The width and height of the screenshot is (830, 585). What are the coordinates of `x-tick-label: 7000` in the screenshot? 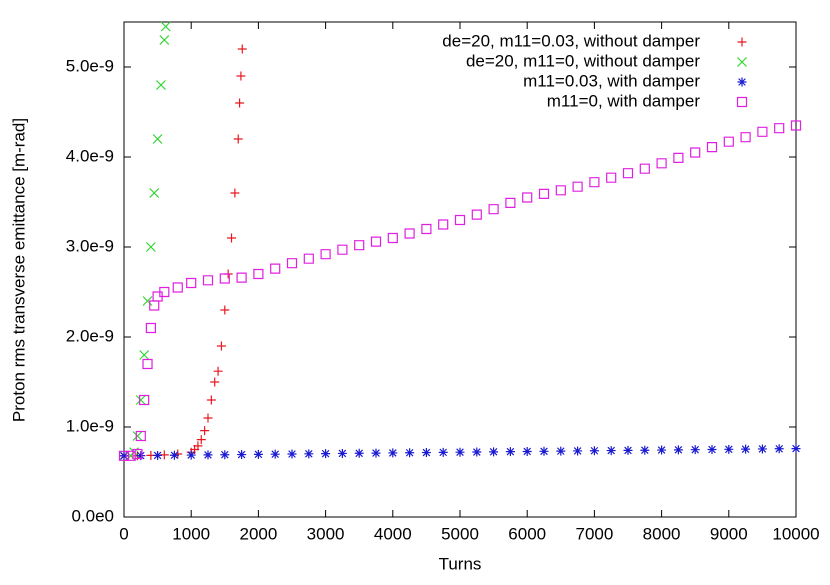 It's located at (594, 533).